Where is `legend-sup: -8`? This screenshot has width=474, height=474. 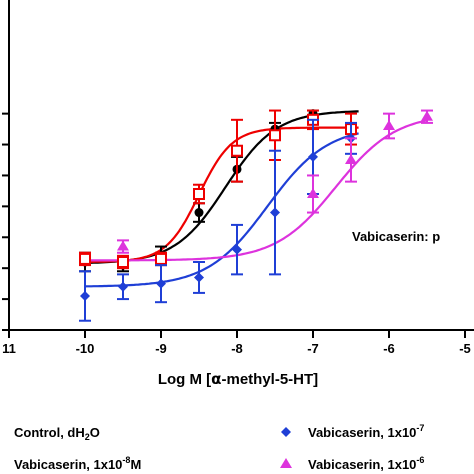 legend-sup: -8 is located at coordinates (126, 460).